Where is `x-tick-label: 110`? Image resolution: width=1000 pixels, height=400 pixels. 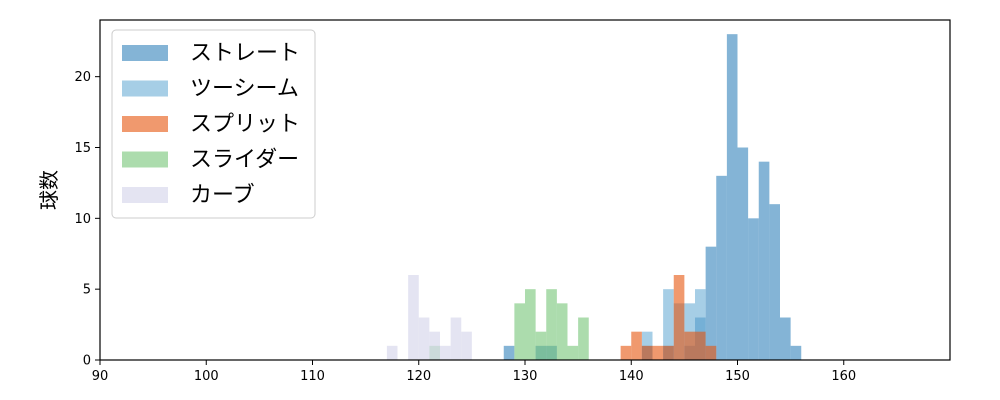 x-tick-label: 110 is located at coordinates (312, 376).